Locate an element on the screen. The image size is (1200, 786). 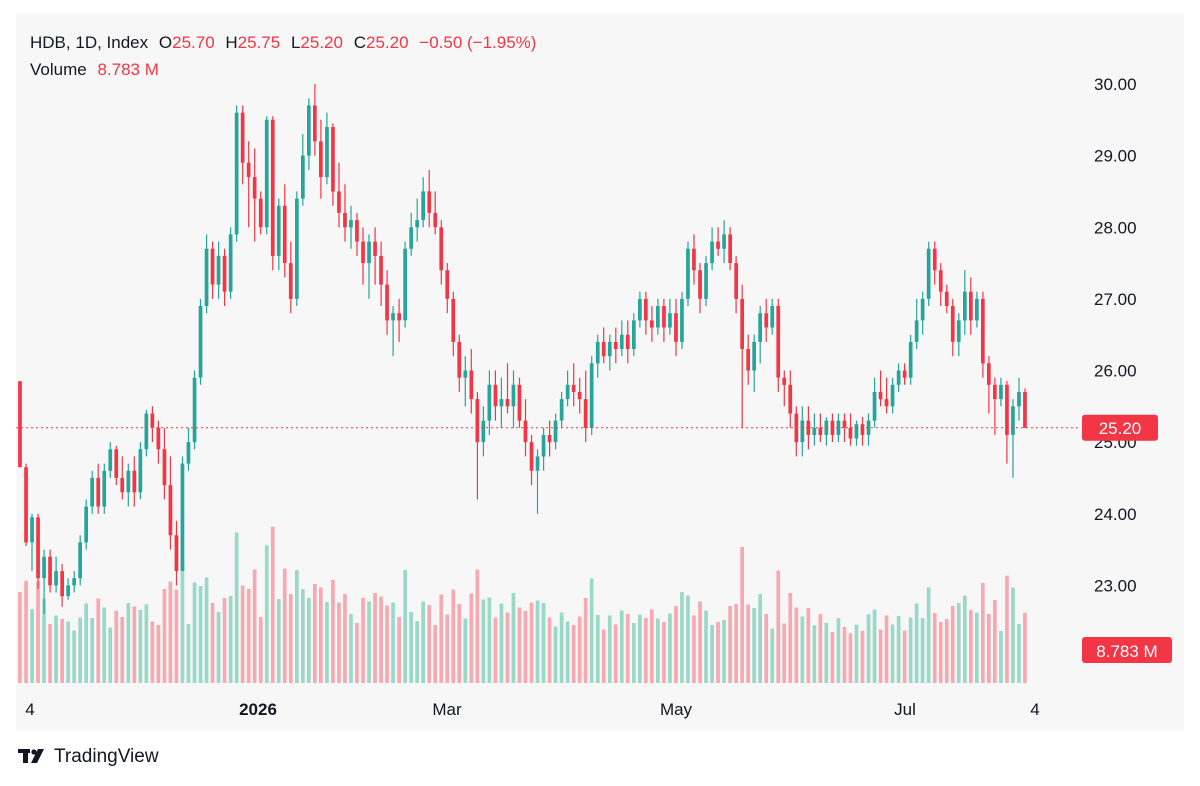
close-label: C is located at coordinates (359, 42).